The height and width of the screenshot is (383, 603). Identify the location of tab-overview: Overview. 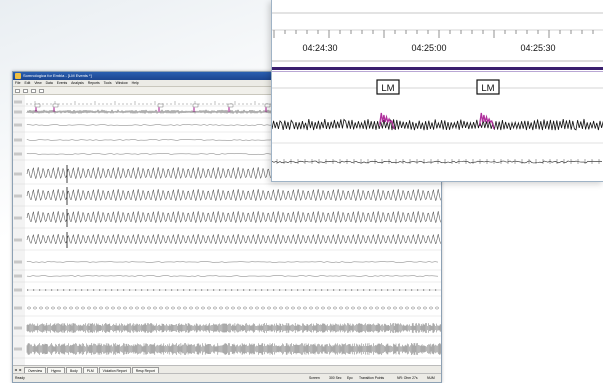
(35, 370).